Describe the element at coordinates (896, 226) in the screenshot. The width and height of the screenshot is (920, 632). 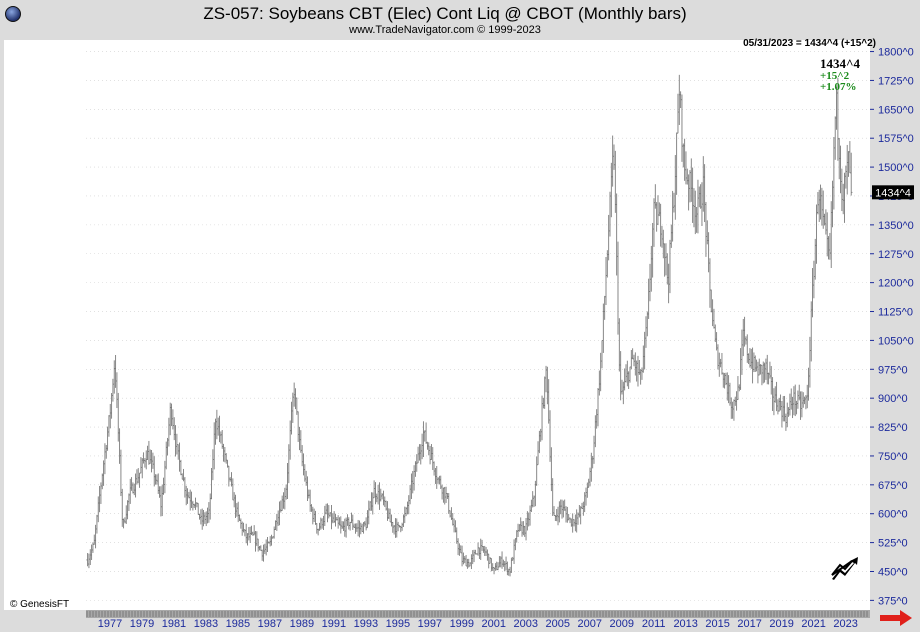
I see `y-tick-label: 1350^0` at that location.